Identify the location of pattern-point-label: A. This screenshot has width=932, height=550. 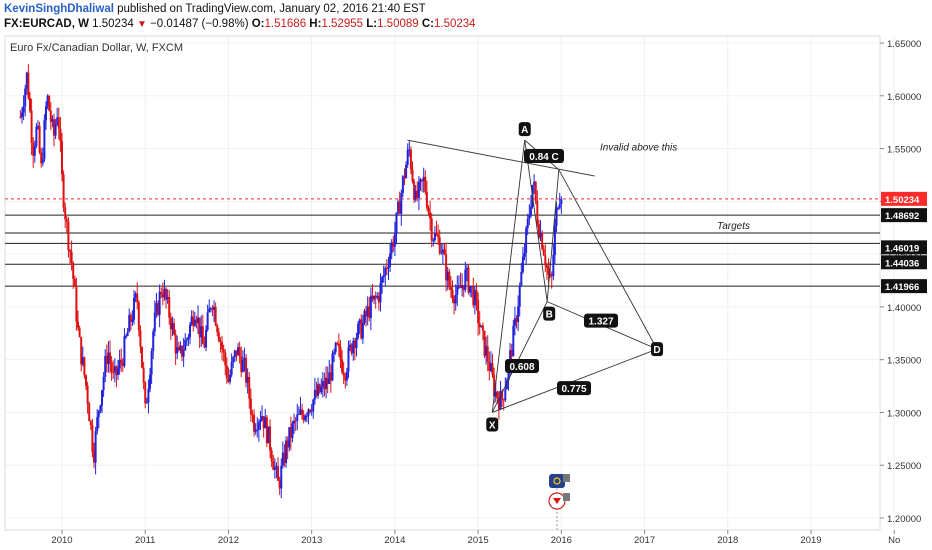
(524, 130).